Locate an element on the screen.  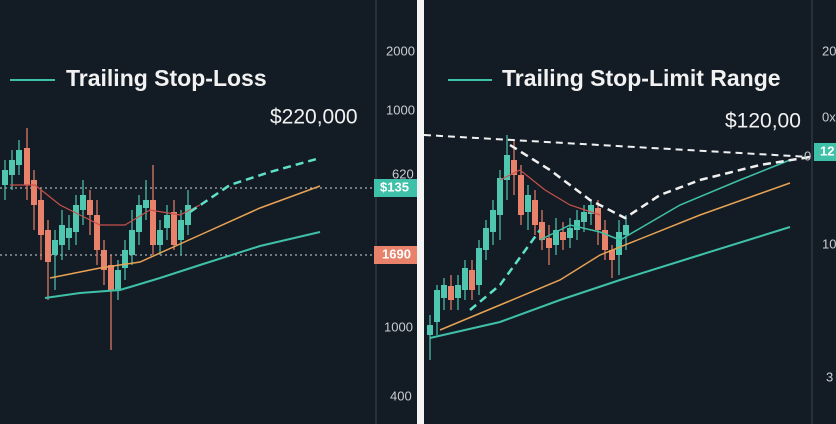
tag-label: 12 is located at coordinates (827, 150).